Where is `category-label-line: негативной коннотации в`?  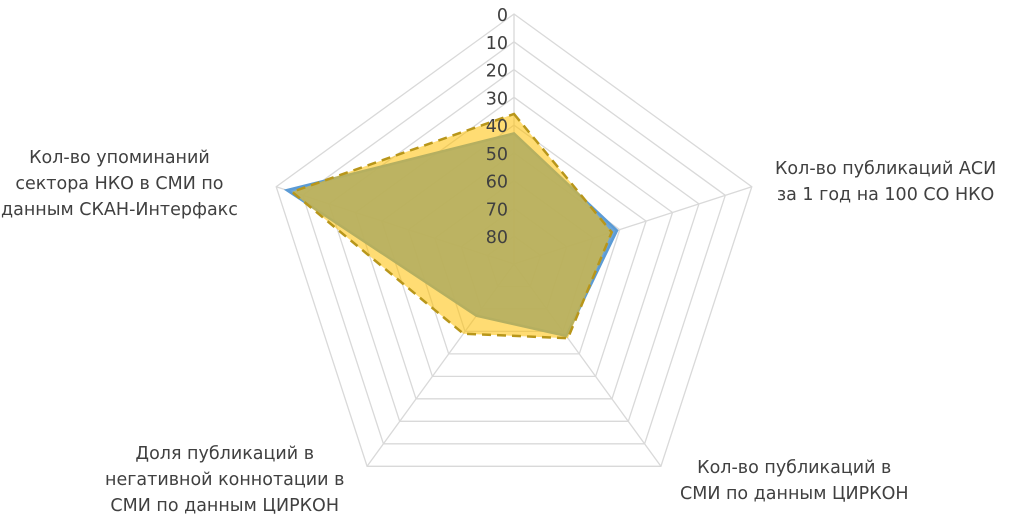
category-label-line: негативной коннотации в is located at coordinates (225, 480).